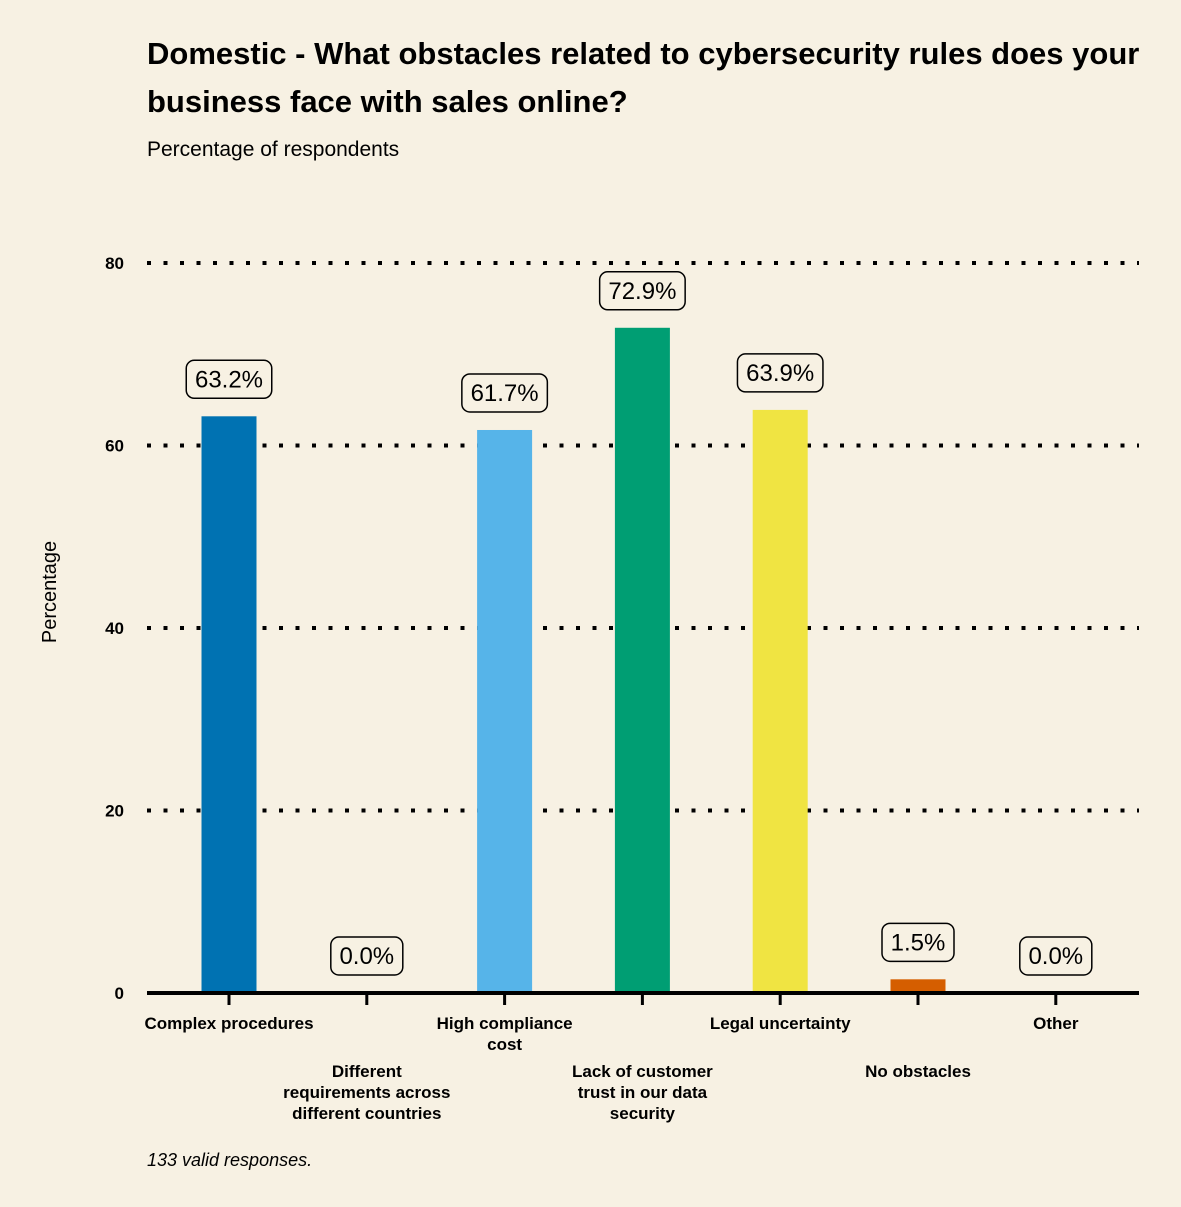 The image size is (1181, 1207). I want to click on x-tick-label-line: cost, so click(504, 1044).